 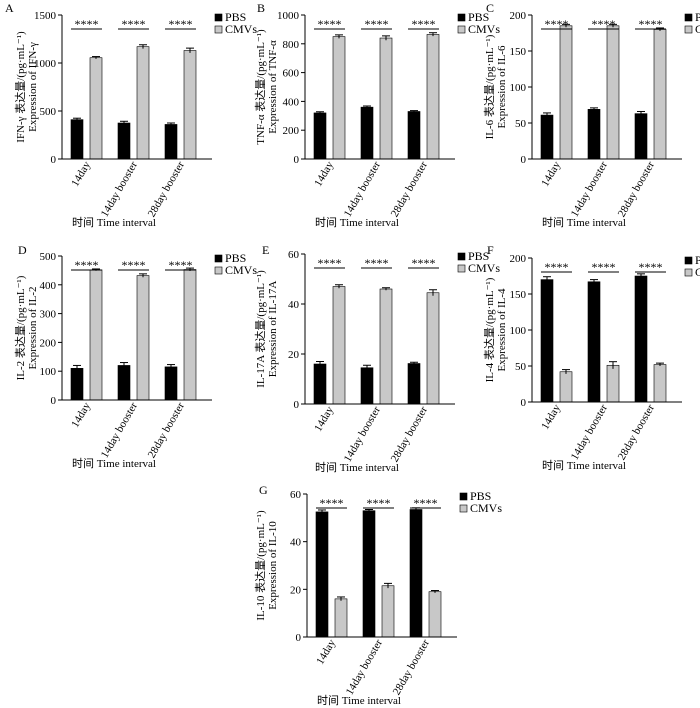 I want to click on y-axis-label: Expression of IL-6, so click(x=502, y=87).